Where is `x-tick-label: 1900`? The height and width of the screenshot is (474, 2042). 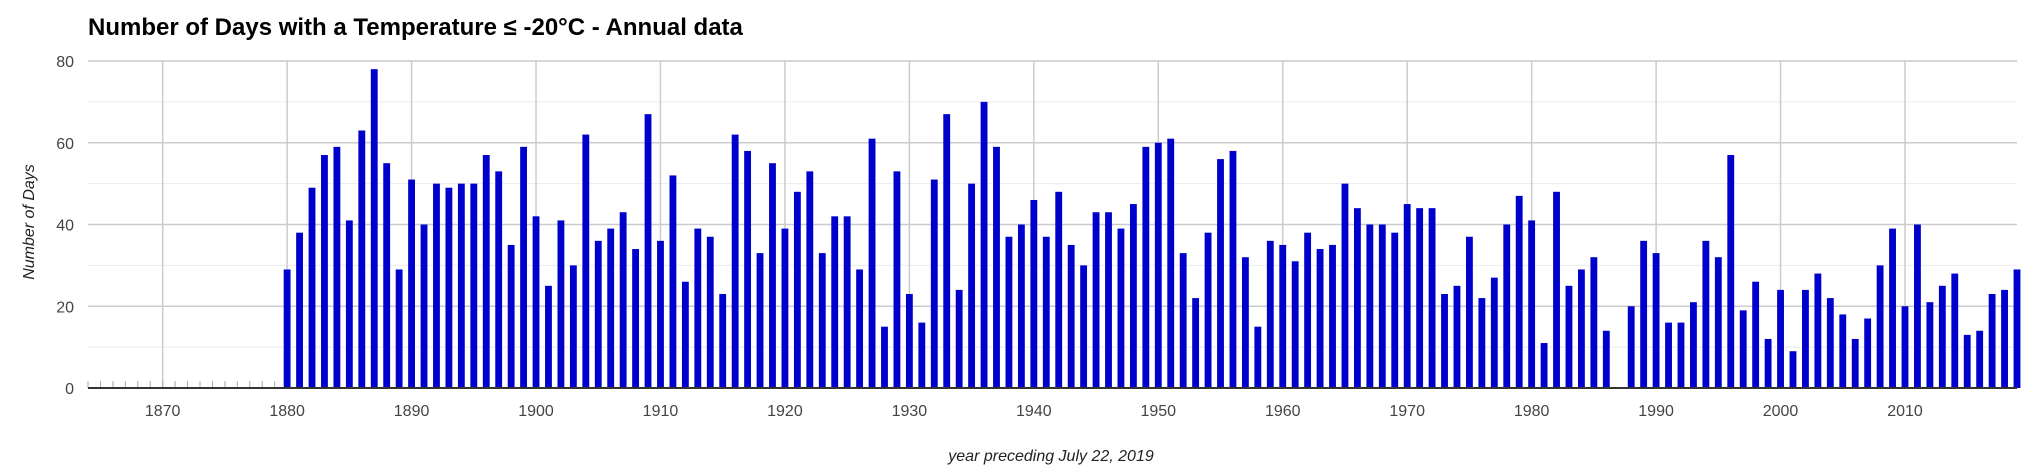
x-tick-label: 1900 is located at coordinates (536, 411).